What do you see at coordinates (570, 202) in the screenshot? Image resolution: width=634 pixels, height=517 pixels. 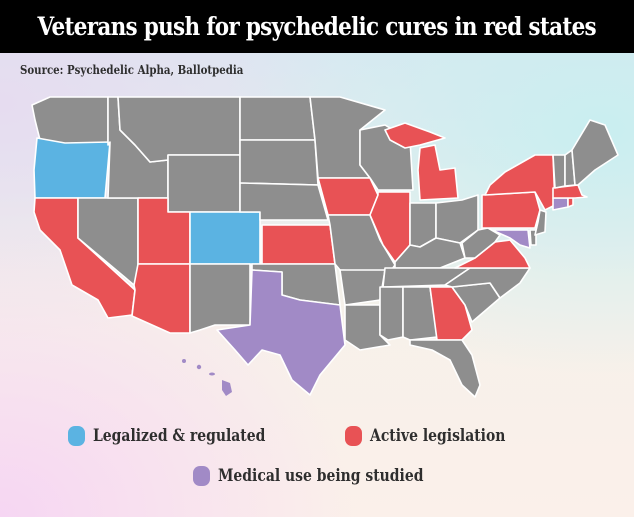 I see `state-rhode-island` at bounding box center [570, 202].